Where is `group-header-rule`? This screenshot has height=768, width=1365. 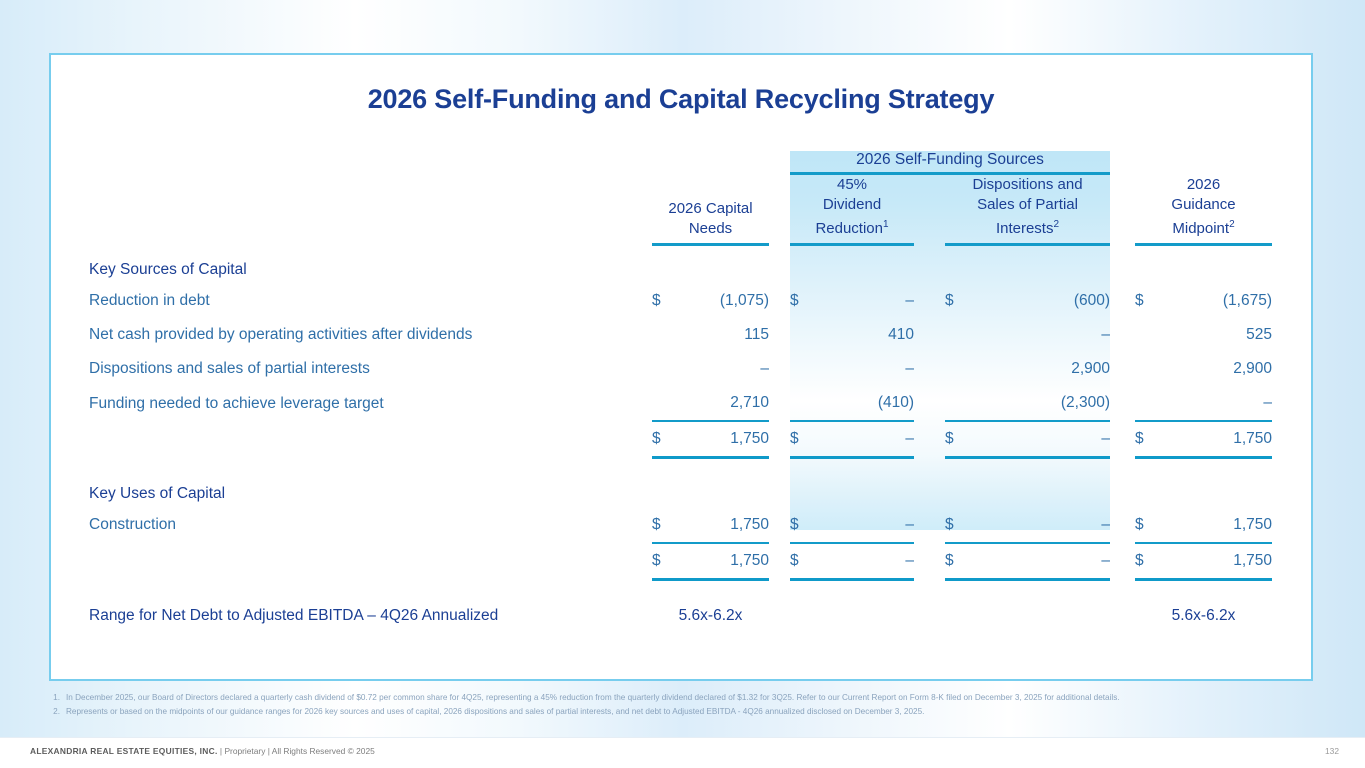
group-header-rule is located at coordinates (950, 173).